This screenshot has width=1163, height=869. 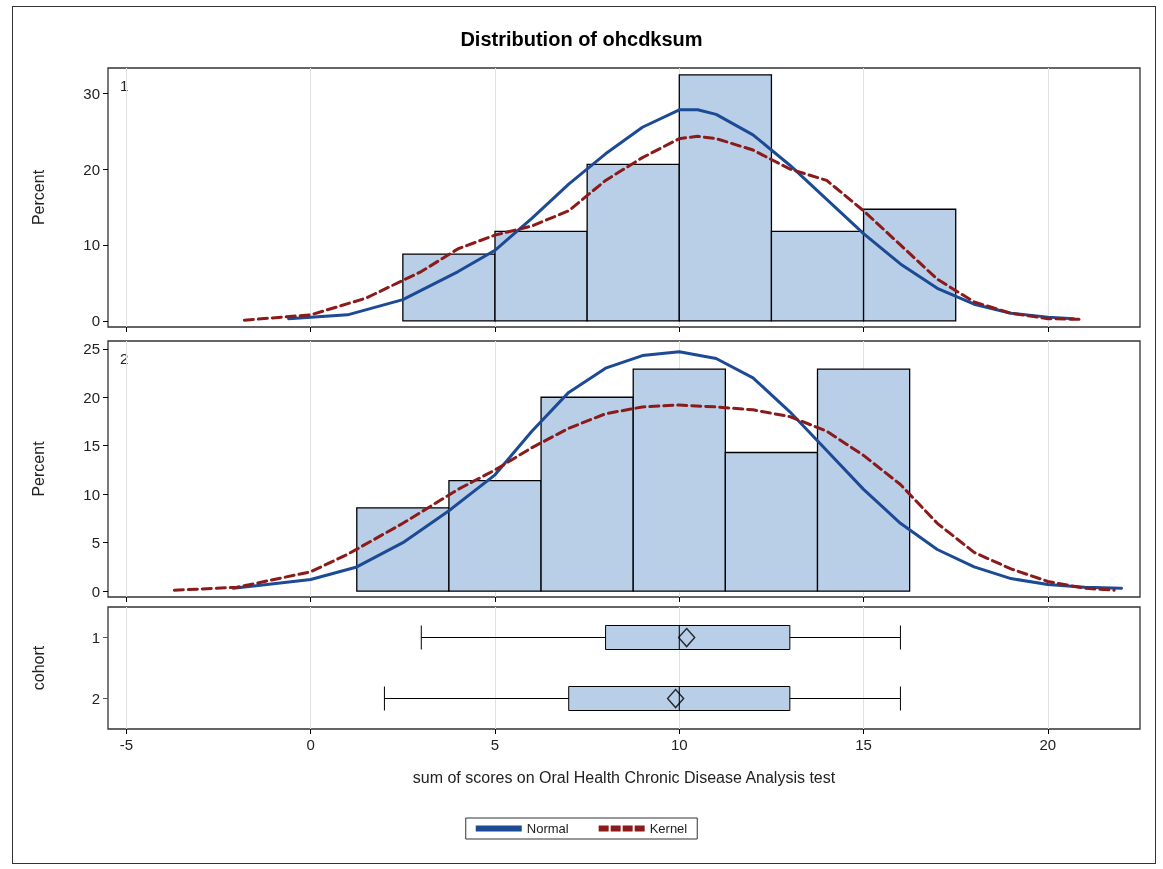 What do you see at coordinates (668, 828) in the screenshot?
I see `legend-label: Kernel` at bounding box center [668, 828].